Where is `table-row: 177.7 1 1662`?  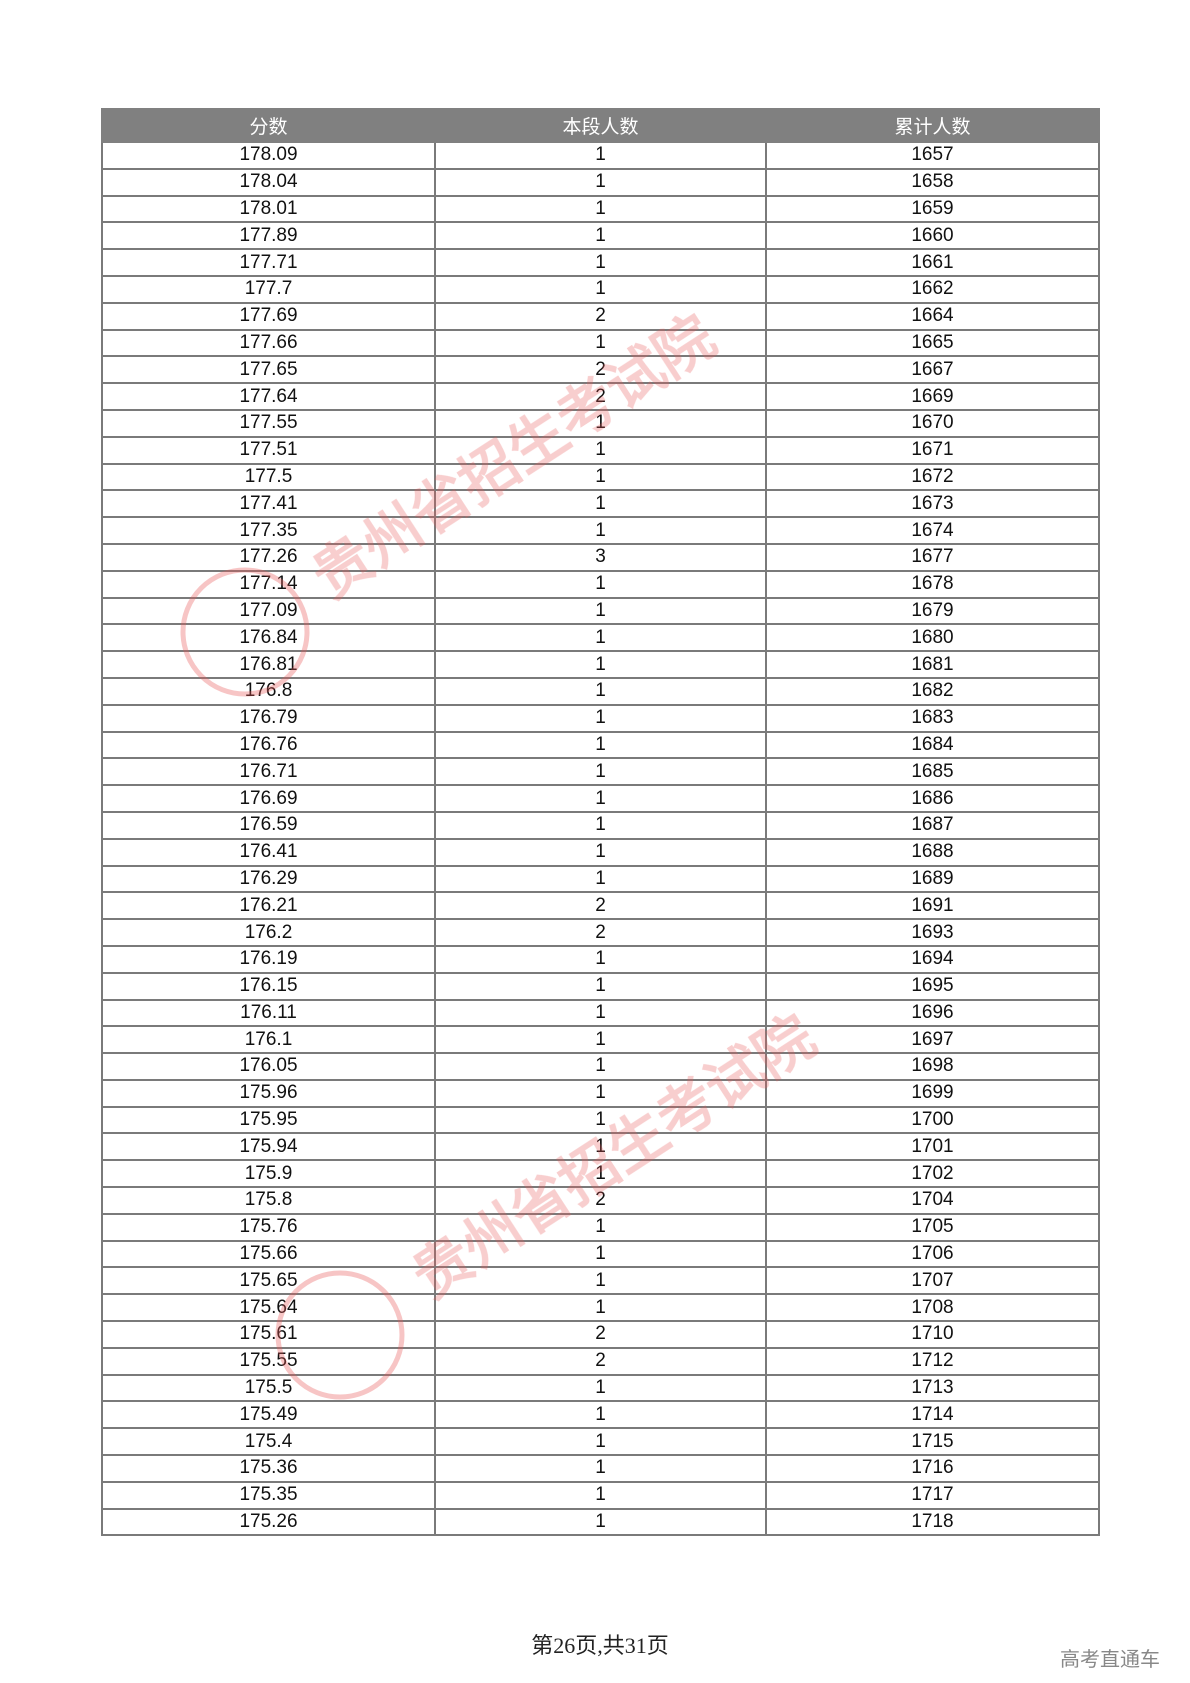
table-row: 177.7 1 1662 is located at coordinates (600, 289).